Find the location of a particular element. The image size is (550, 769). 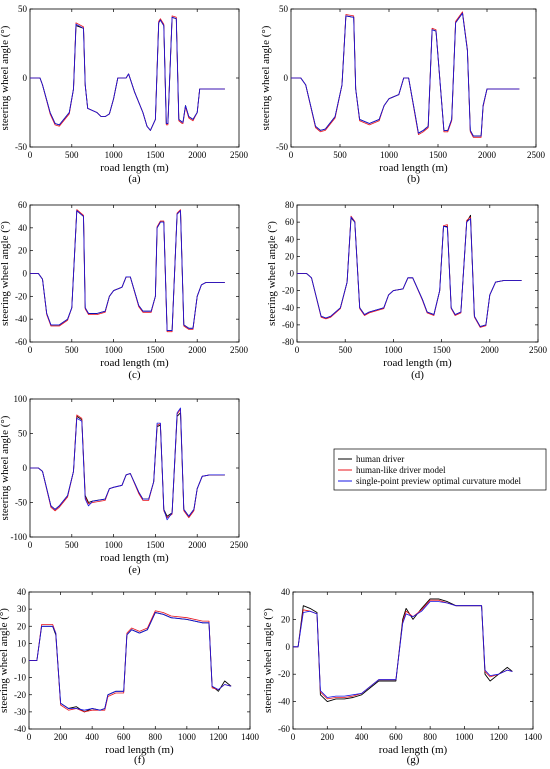

y-tick-label-d: 80 is located at coordinates (290, 205).